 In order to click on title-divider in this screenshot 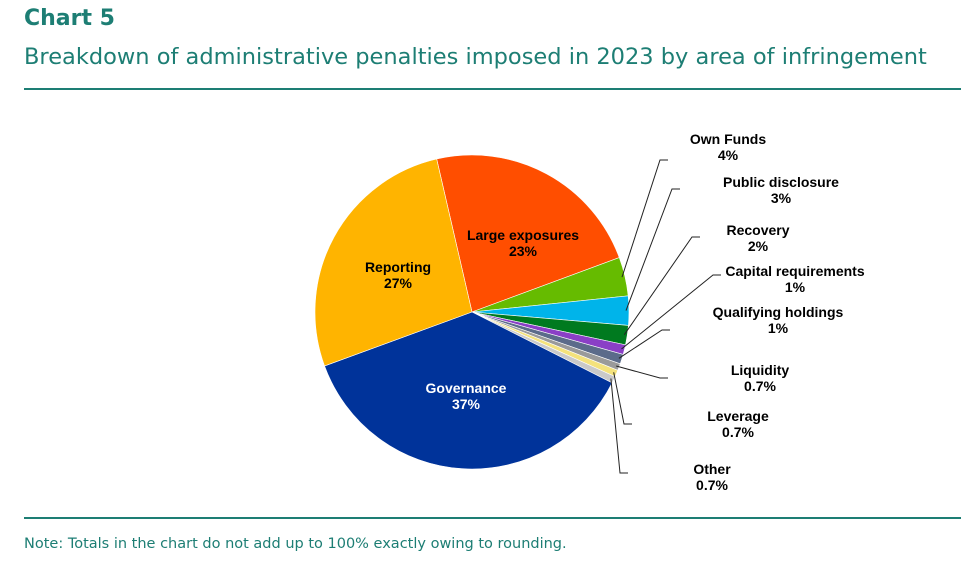, I will do `click(492, 89)`.